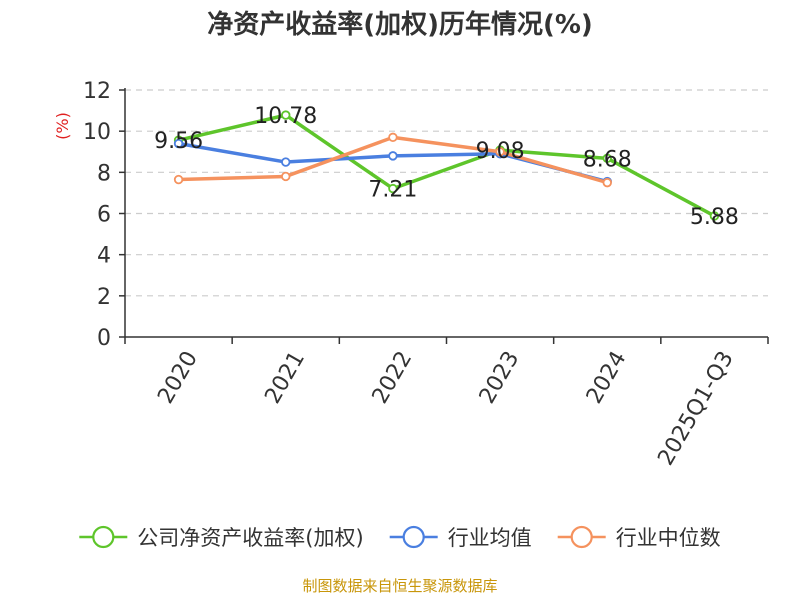  I want to click on data-label: 9.08, so click(500, 151).